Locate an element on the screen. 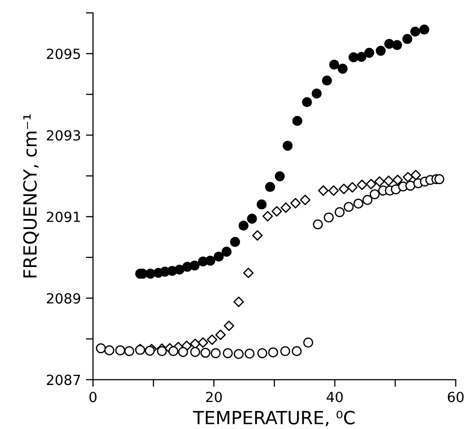  x-axis-title: TEMPERATURE, ⁰C is located at coordinates (273, 418).